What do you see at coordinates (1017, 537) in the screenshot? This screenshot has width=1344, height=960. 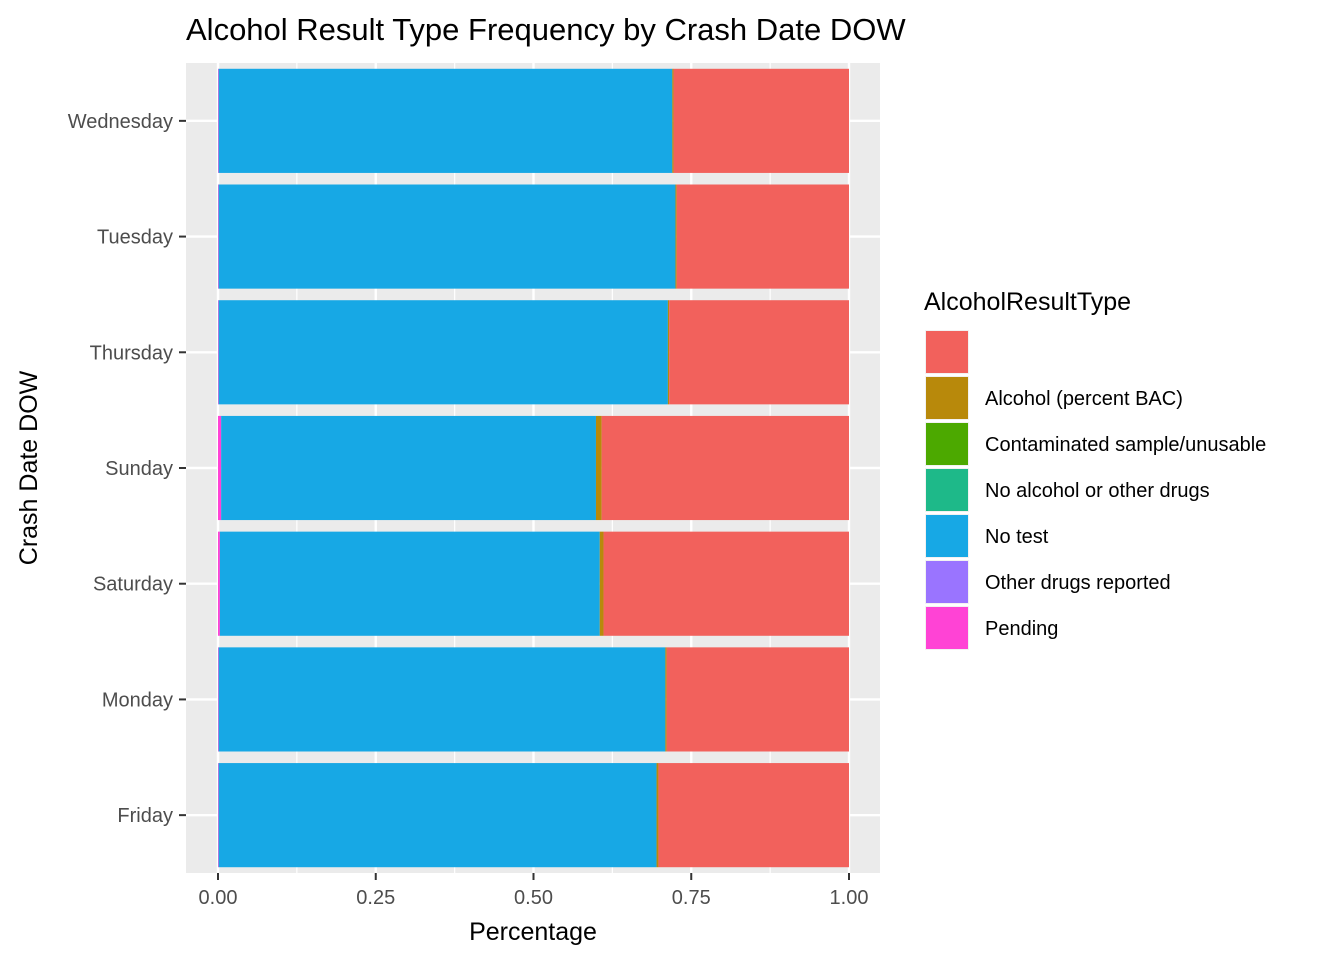 I see `legend-label: No test` at bounding box center [1017, 537].